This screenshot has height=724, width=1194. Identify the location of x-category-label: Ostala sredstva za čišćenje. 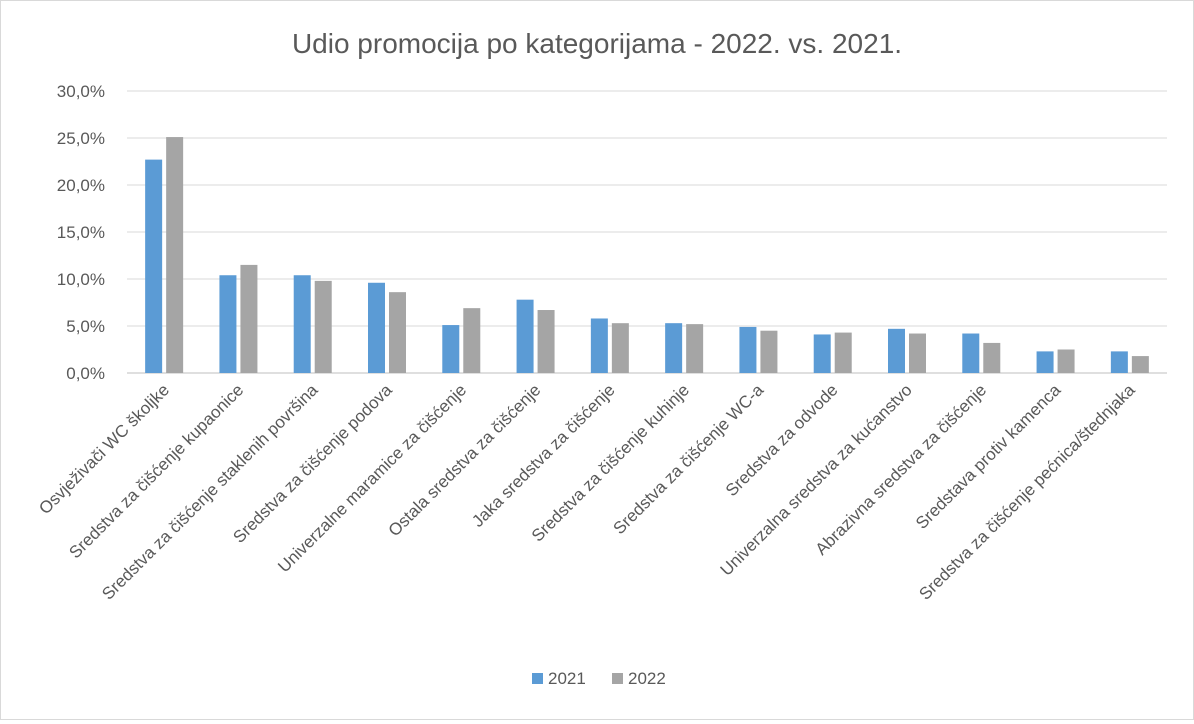
(465, 460).